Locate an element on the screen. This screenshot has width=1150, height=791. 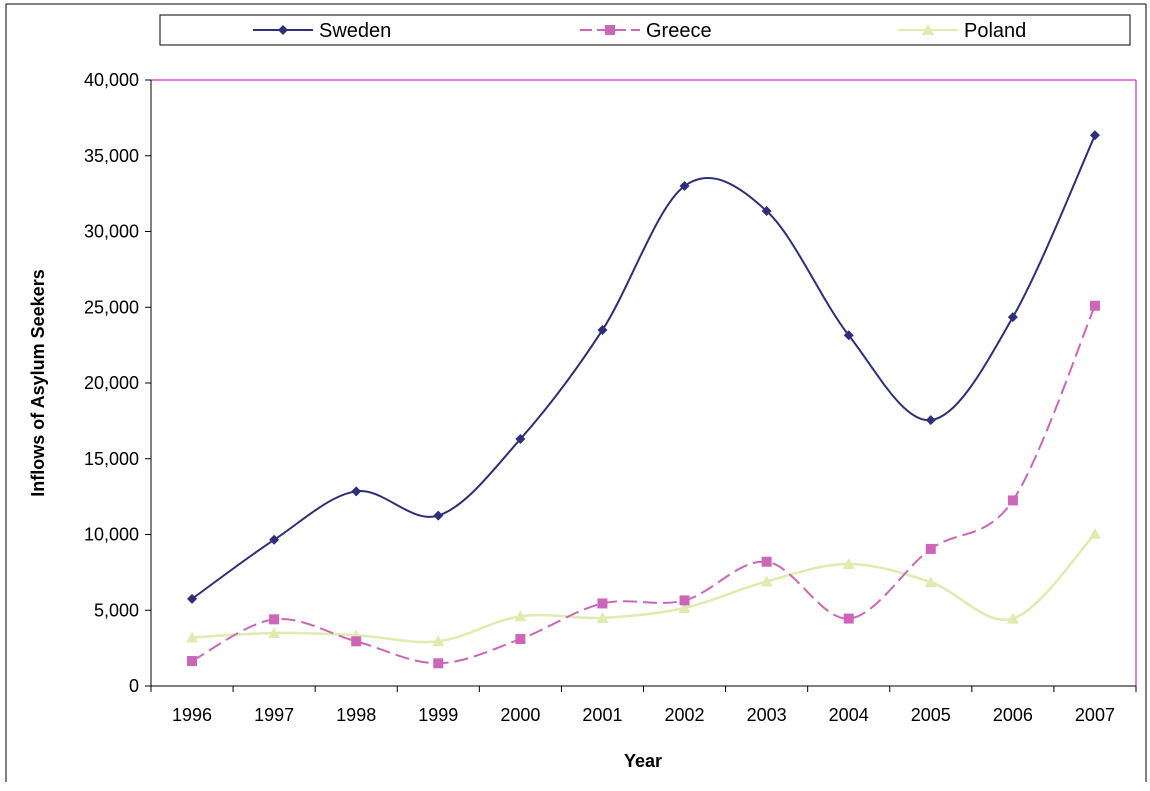
x-tick-label: 1999 is located at coordinates (438, 715).